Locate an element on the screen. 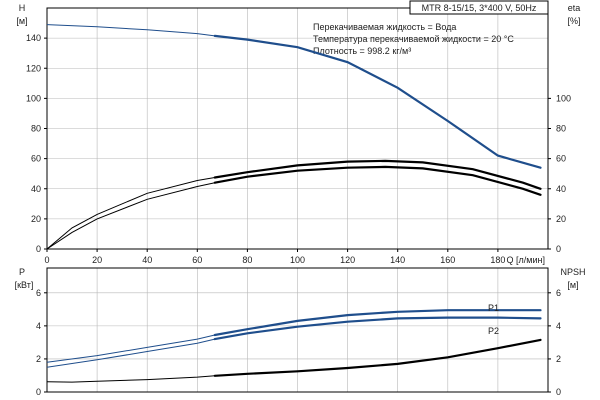  eta-axis-unit: [%] is located at coordinates (573, 21).